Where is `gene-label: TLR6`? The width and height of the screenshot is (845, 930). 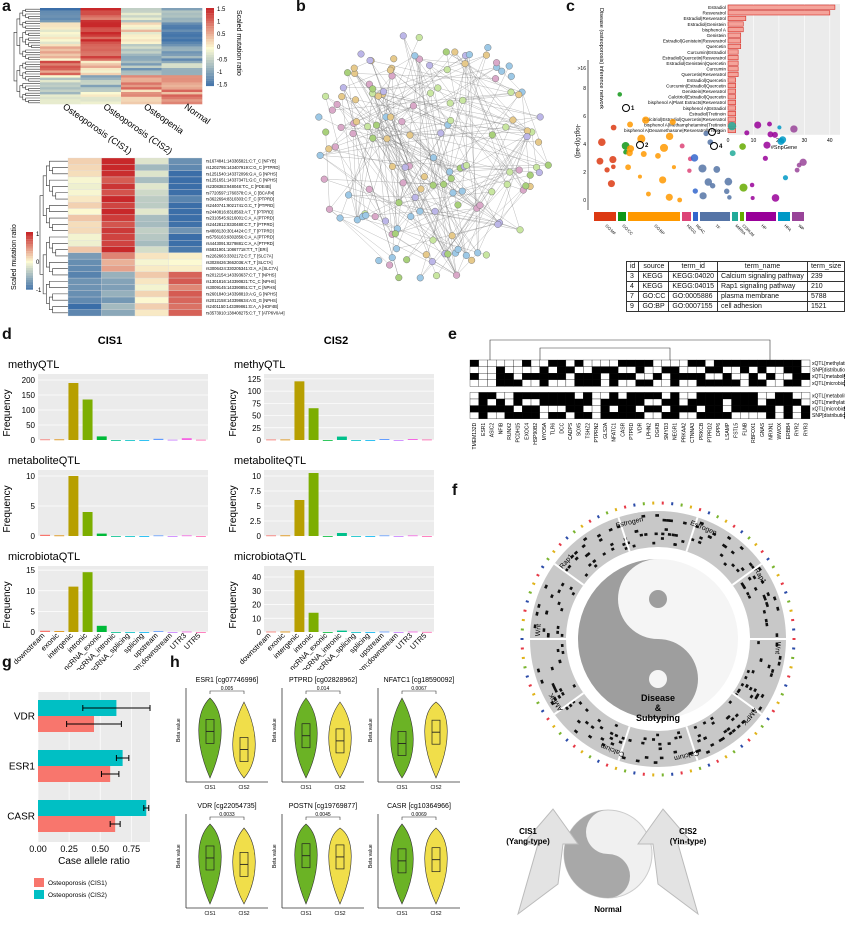
gene-label: TLR6 is located at coordinates (554, 429).